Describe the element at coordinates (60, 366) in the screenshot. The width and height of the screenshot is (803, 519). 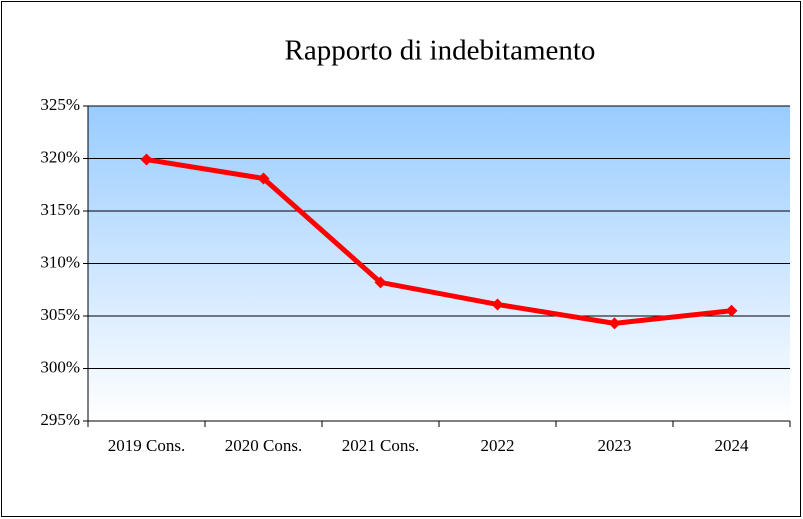
I see `y-tick-label: 300%` at that location.